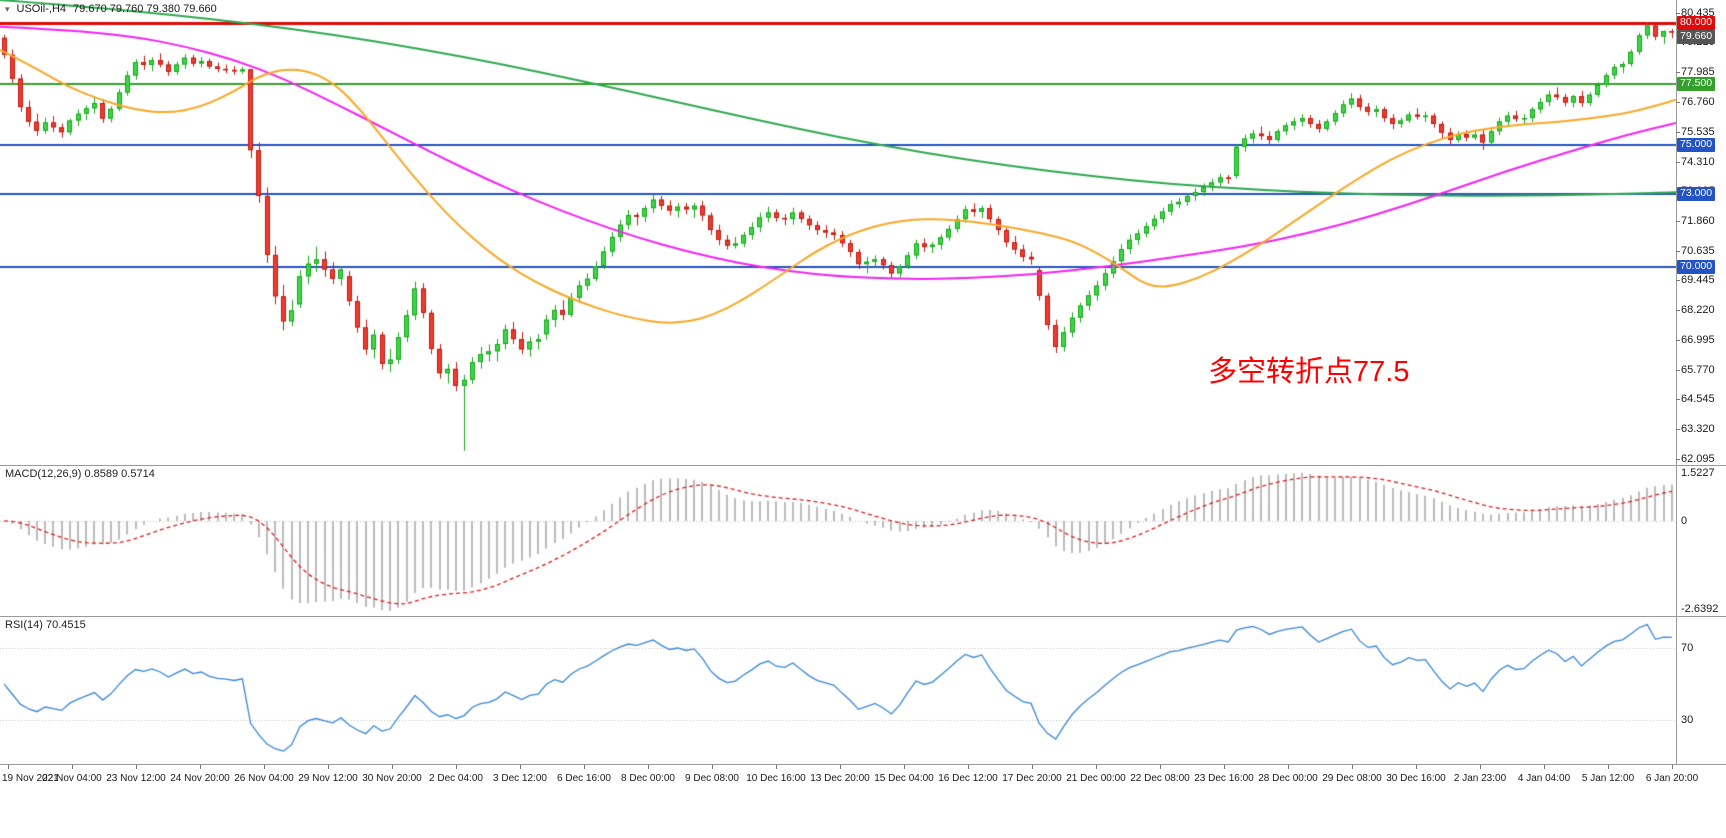  What do you see at coordinates (1696, 266) in the screenshot?
I see `hline-price-badge: 70.000` at bounding box center [1696, 266].